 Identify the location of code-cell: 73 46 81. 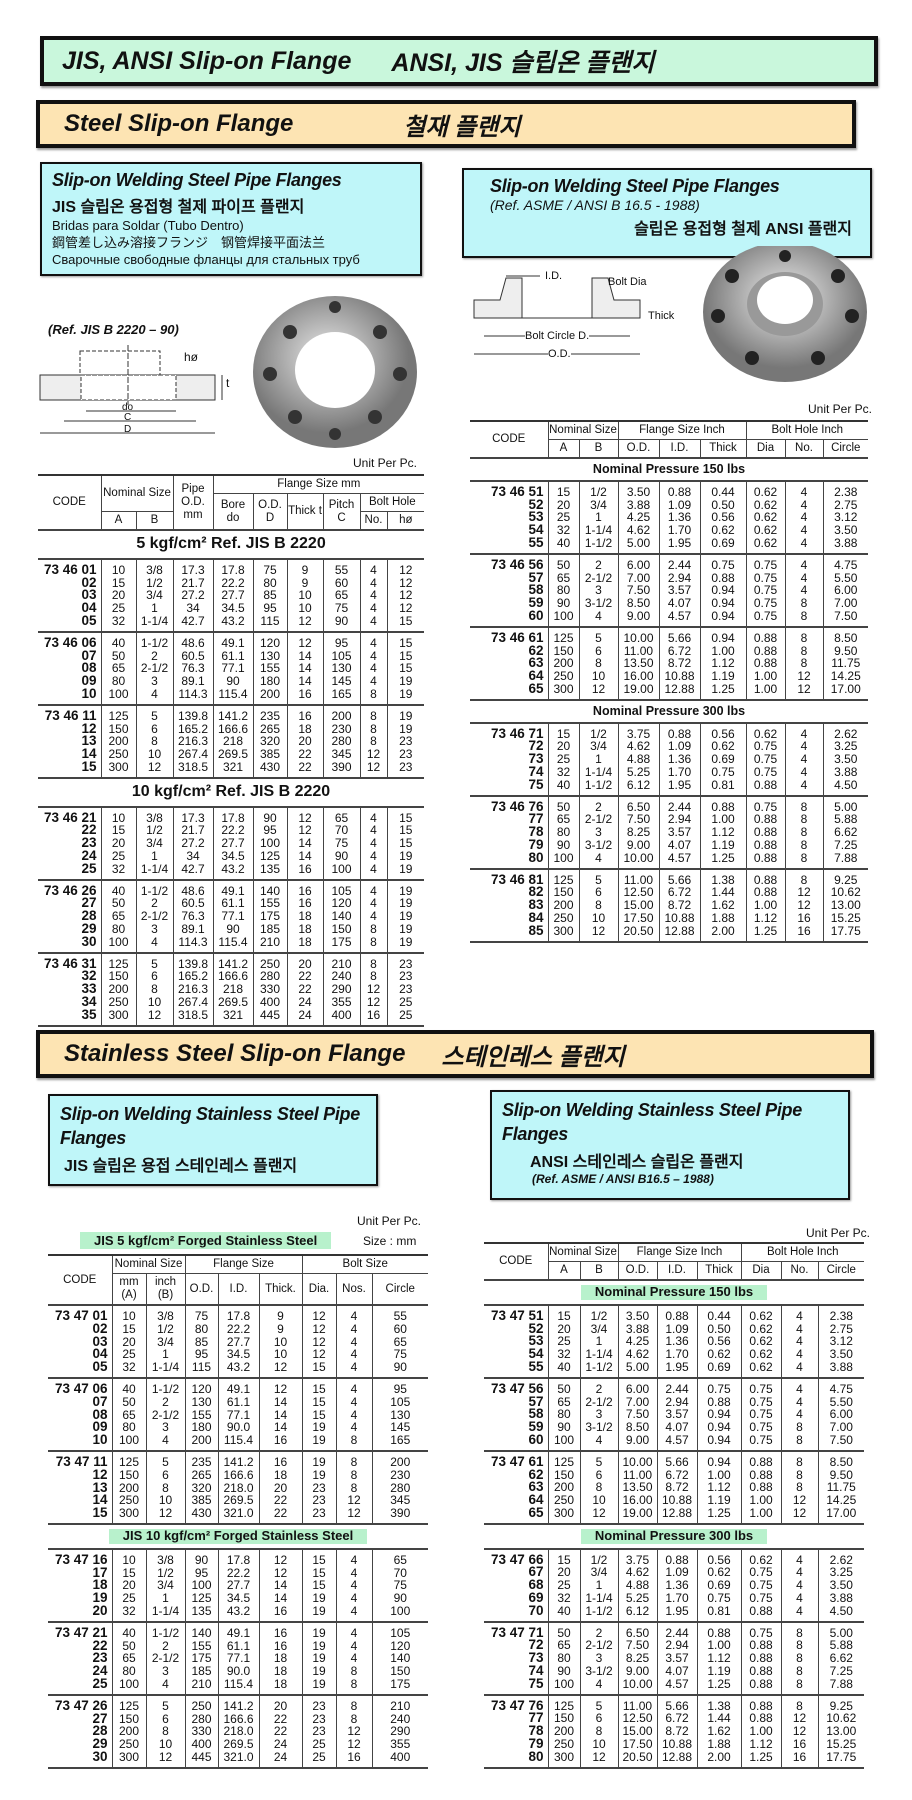
(509, 877).